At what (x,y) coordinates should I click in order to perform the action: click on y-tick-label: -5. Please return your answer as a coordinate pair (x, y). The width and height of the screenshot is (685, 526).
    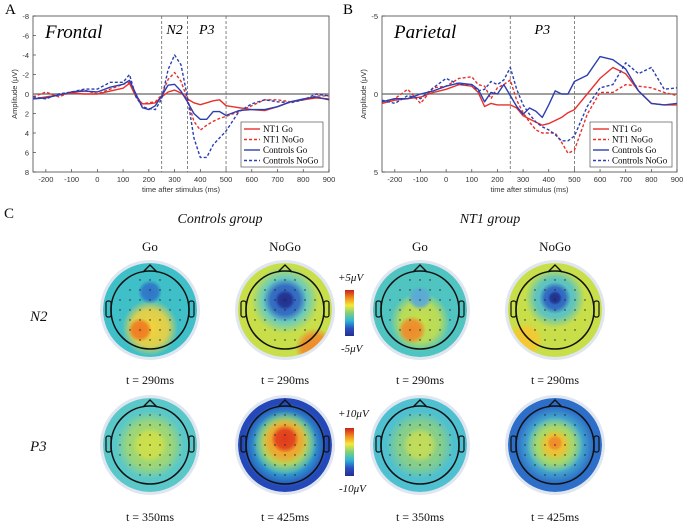
    Looking at the image, I should click on (374, 16).